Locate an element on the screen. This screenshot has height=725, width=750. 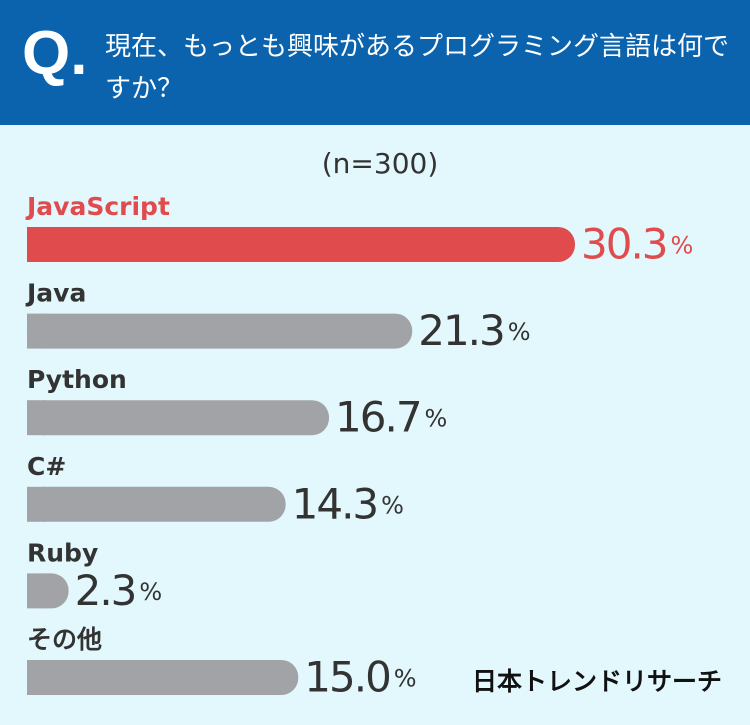
question-label: Q. is located at coordinates (55, 53).